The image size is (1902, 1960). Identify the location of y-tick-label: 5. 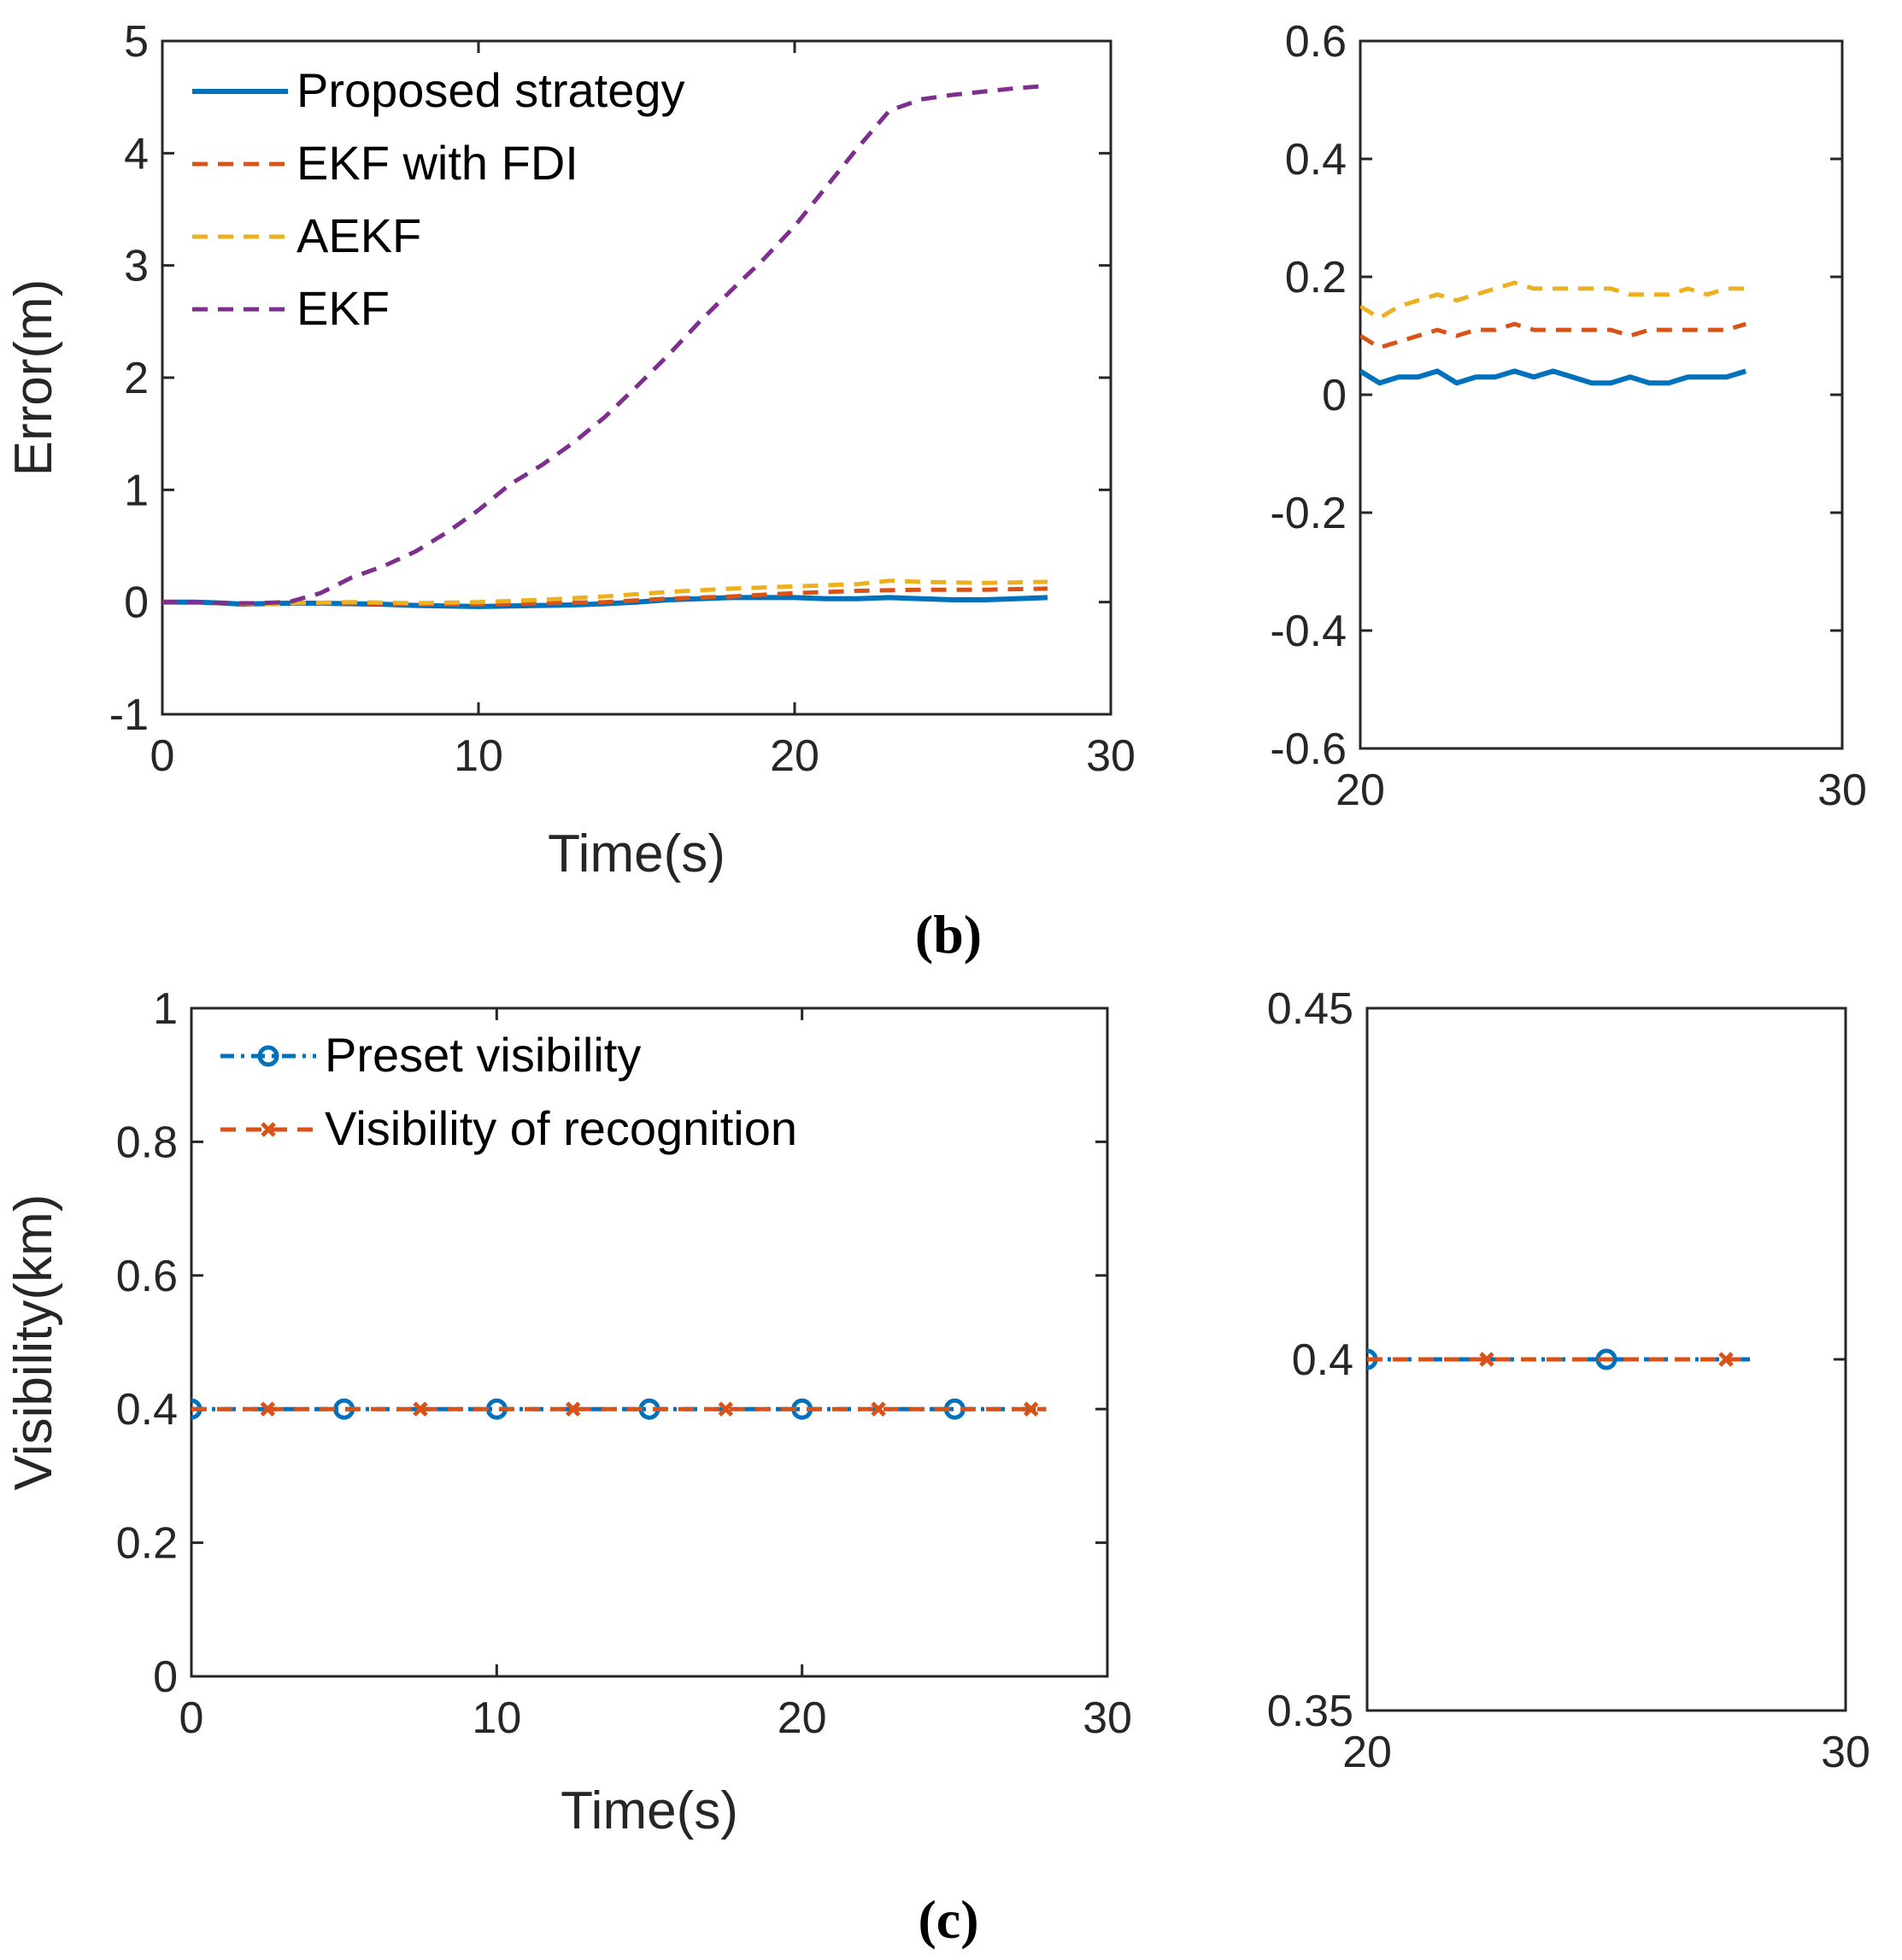
(136, 42).